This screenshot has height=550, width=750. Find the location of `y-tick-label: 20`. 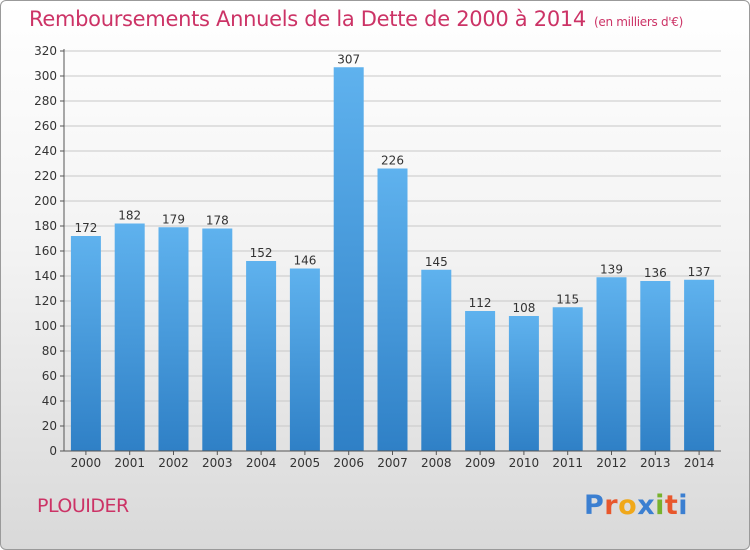

y-tick-label: 20 is located at coordinates (49, 426).